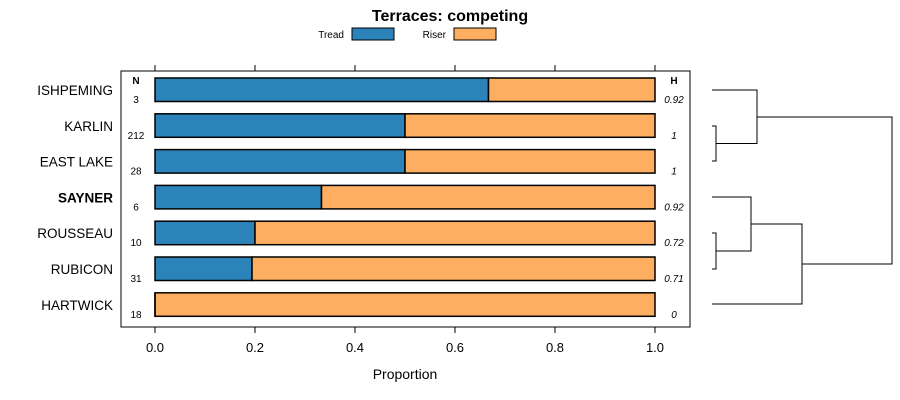  I want to click on h-value: 0.71, so click(673, 279).